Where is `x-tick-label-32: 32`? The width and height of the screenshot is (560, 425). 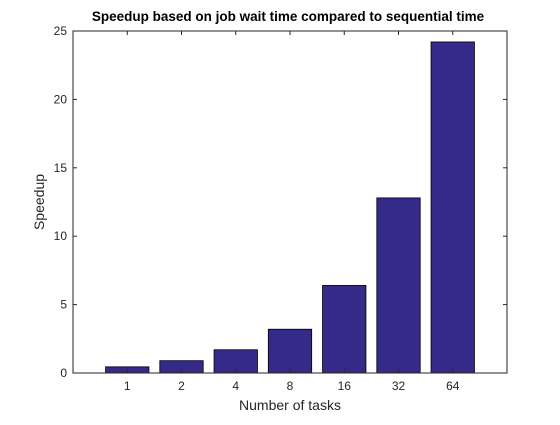
x-tick-label-32: 32 is located at coordinates (399, 386).